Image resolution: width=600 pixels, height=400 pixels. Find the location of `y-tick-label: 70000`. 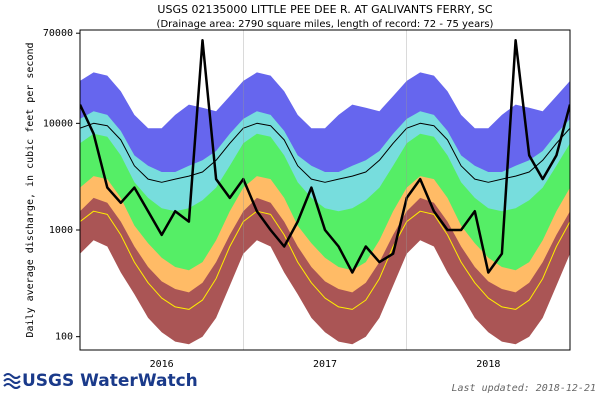

y-tick-label: 70000 is located at coordinates (58, 33).